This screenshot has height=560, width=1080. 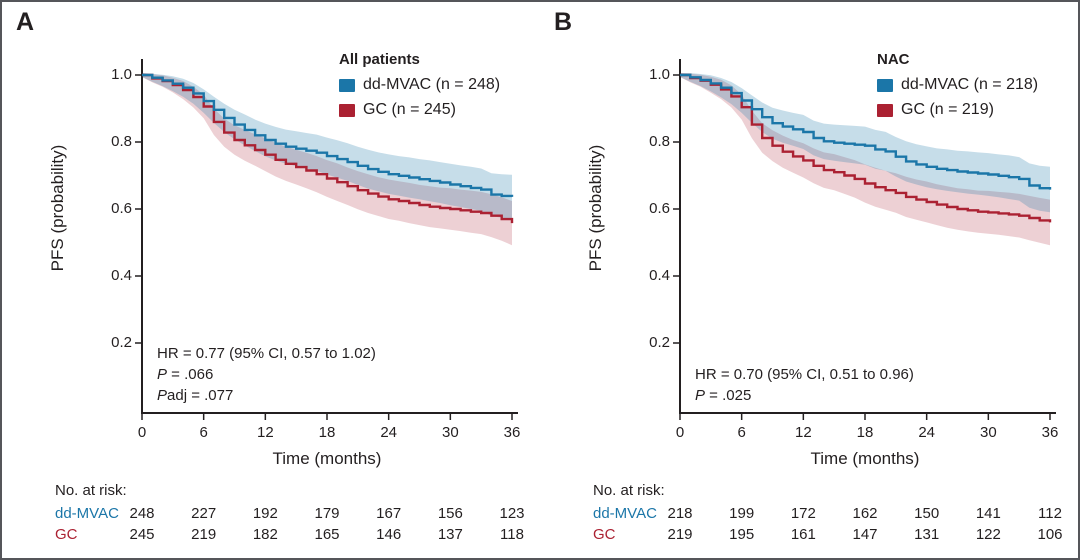 I want to click on stats-line: Padj = .077, so click(x=266, y=395).